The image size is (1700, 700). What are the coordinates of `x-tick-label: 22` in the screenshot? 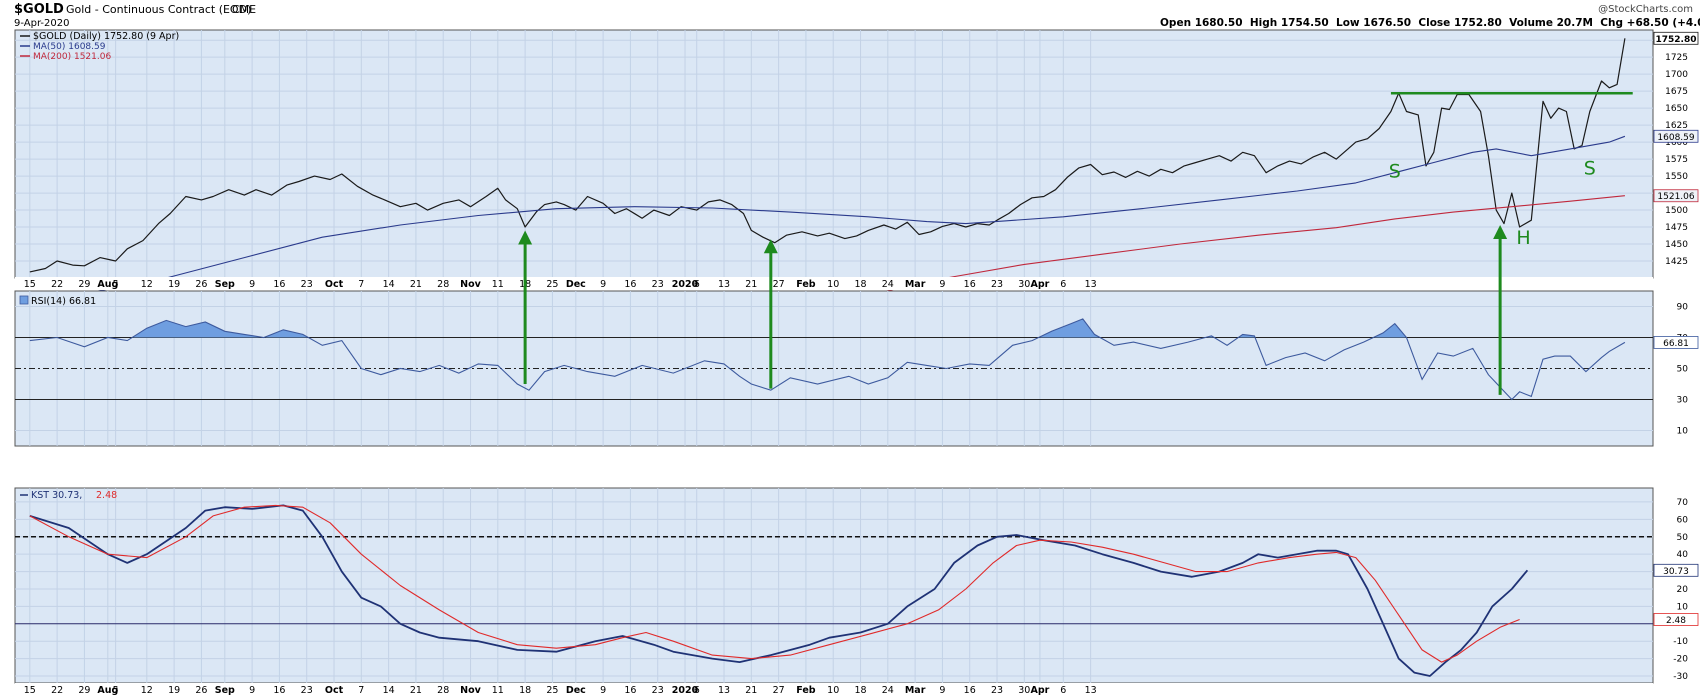 It's located at (57, 690).